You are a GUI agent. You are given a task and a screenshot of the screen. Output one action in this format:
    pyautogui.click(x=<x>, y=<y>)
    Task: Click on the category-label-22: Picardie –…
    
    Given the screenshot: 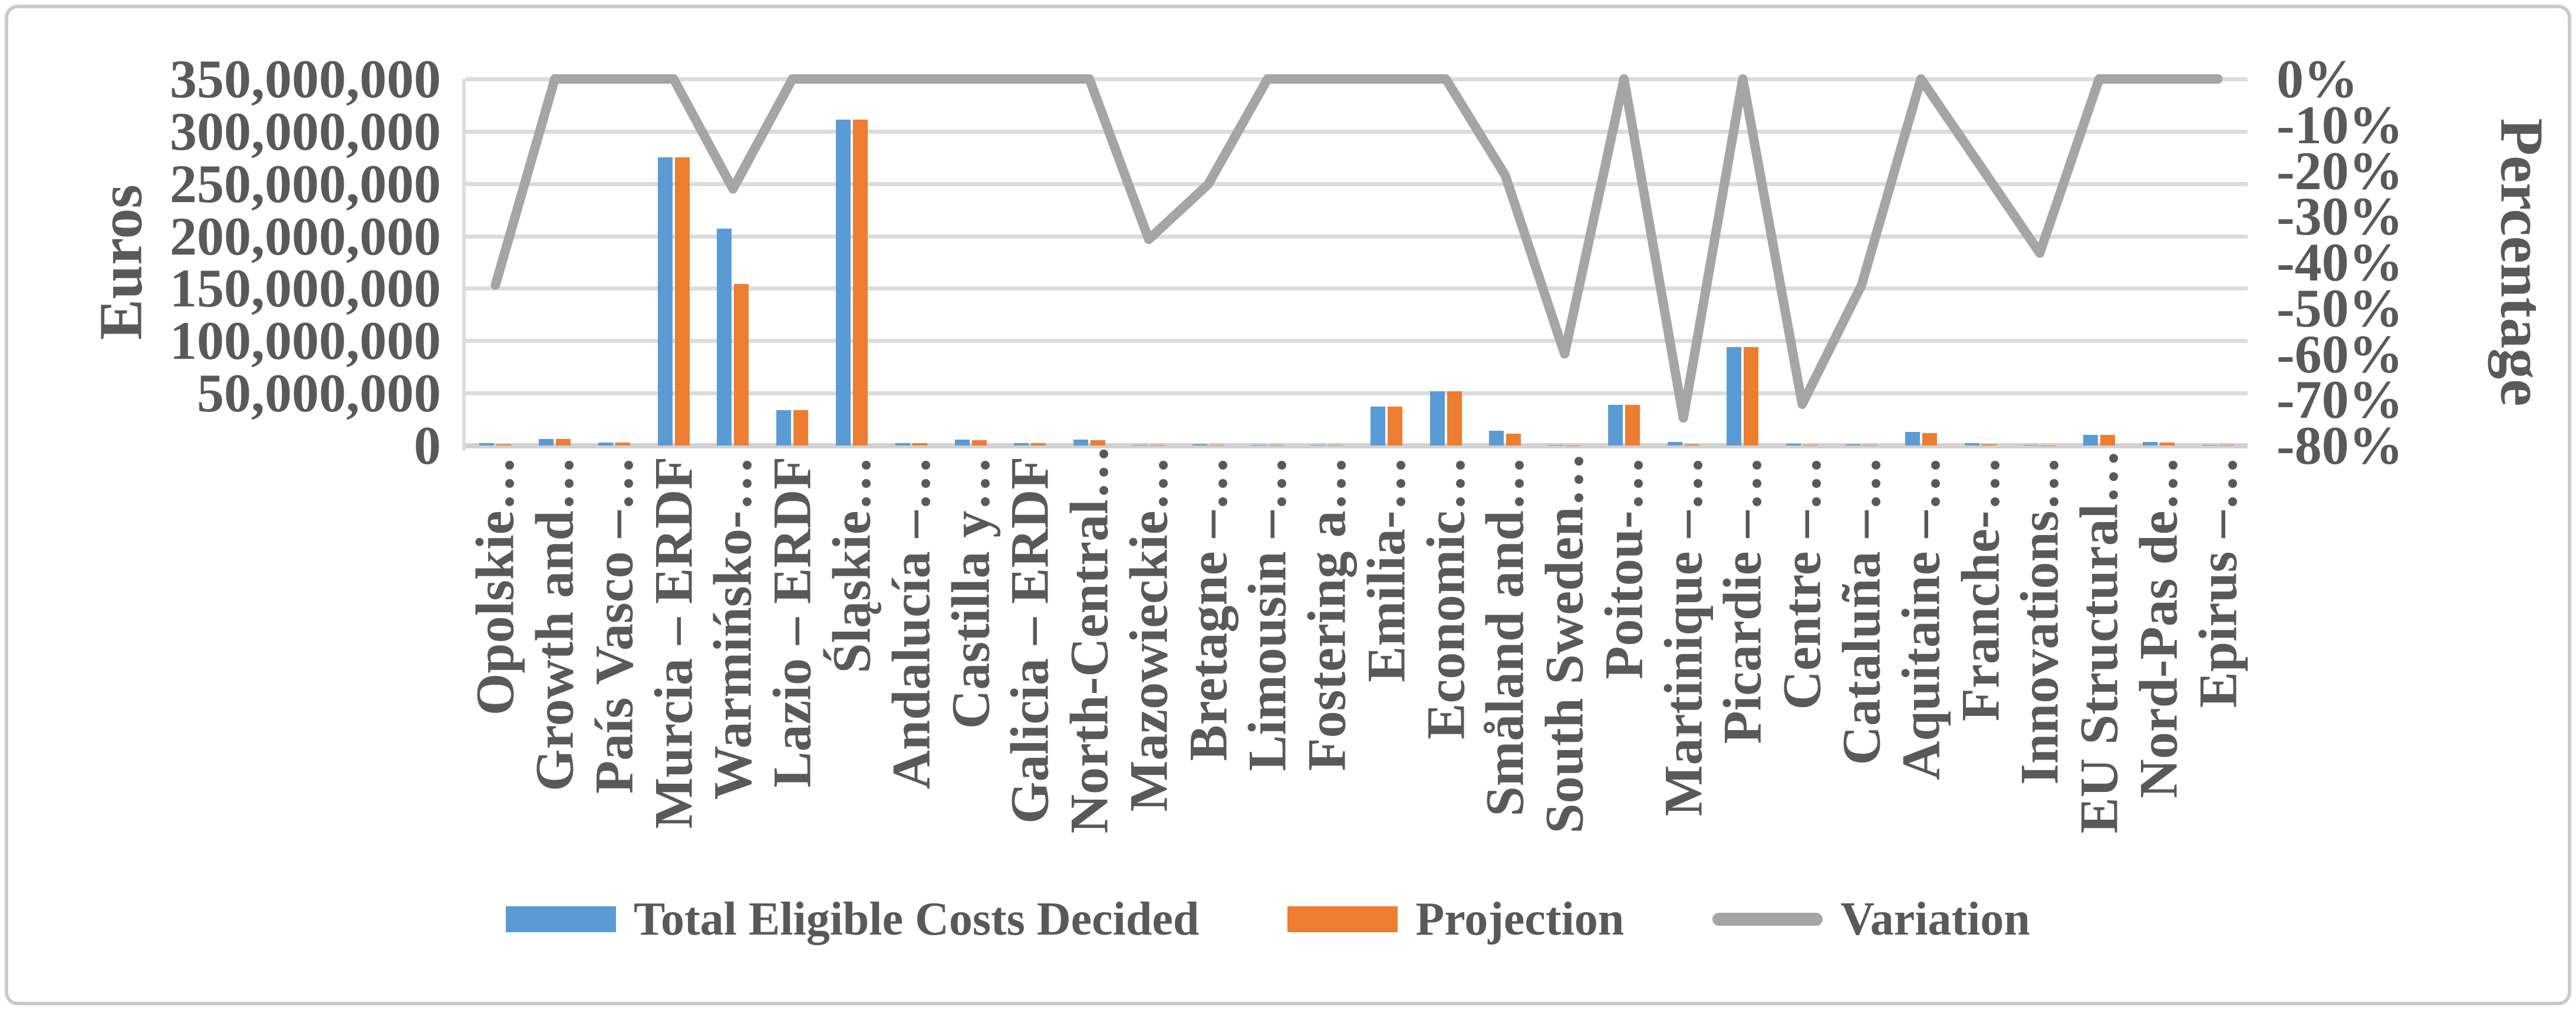 What is the action you would take?
    pyautogui.click(x=1742, y=600)
    